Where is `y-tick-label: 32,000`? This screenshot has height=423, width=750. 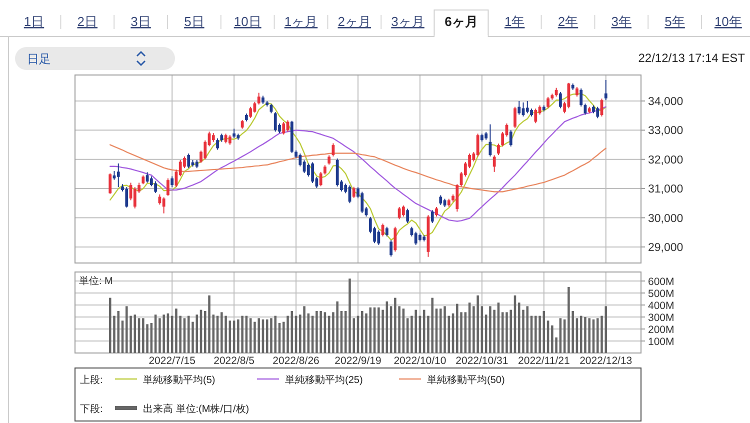 y-tick-label: 32,000 is located at coordinates (666, 160).